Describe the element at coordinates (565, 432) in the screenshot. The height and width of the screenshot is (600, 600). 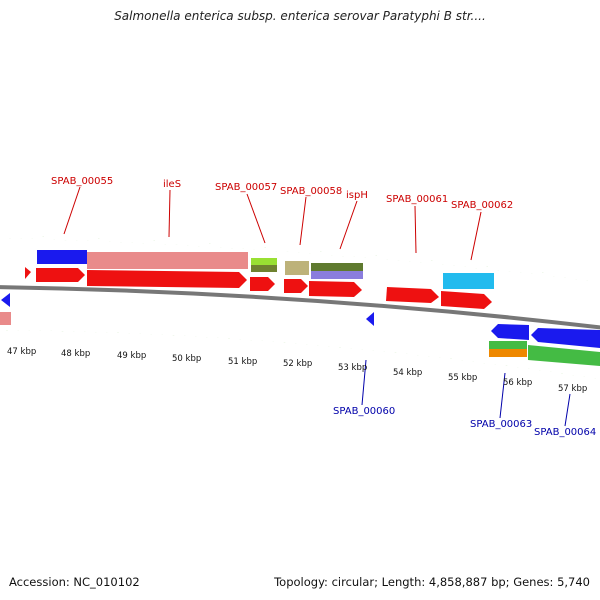
I see `gene-label-spab-00064: SPAB_00064` at that location.